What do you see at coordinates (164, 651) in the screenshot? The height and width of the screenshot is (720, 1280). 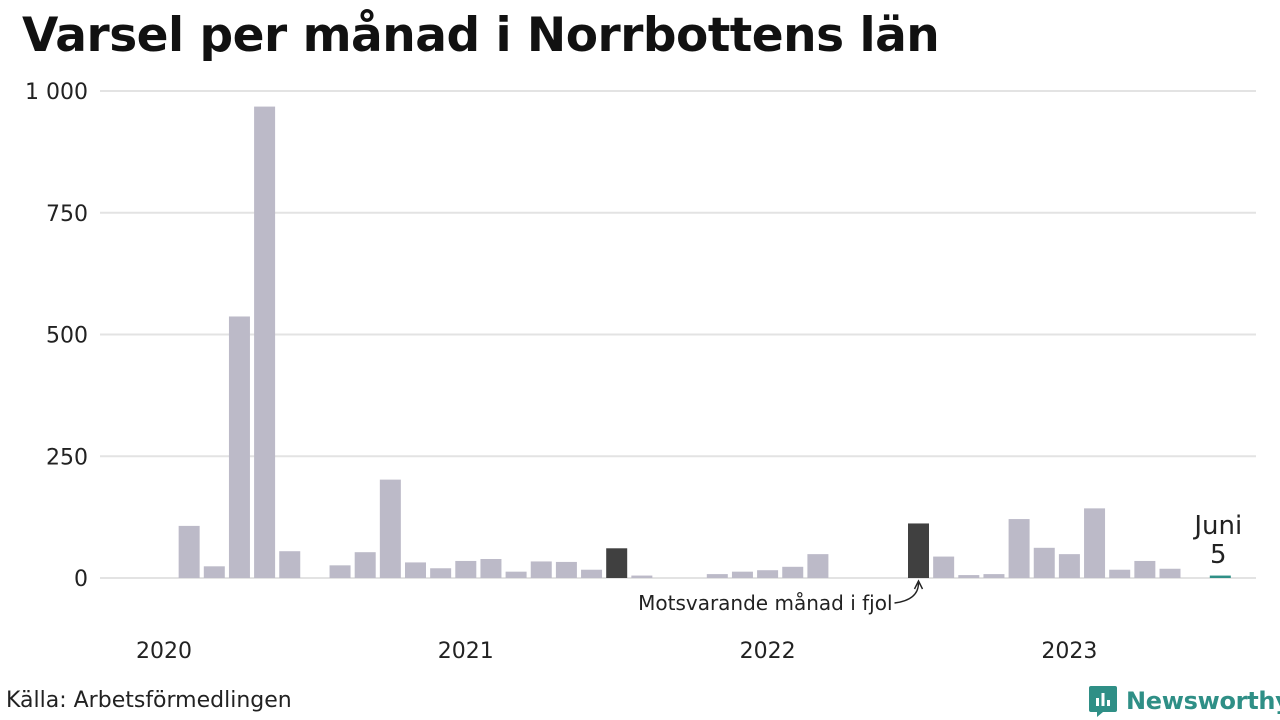 I see `x-tick-label: 2020` at bounding box center [164, 651].